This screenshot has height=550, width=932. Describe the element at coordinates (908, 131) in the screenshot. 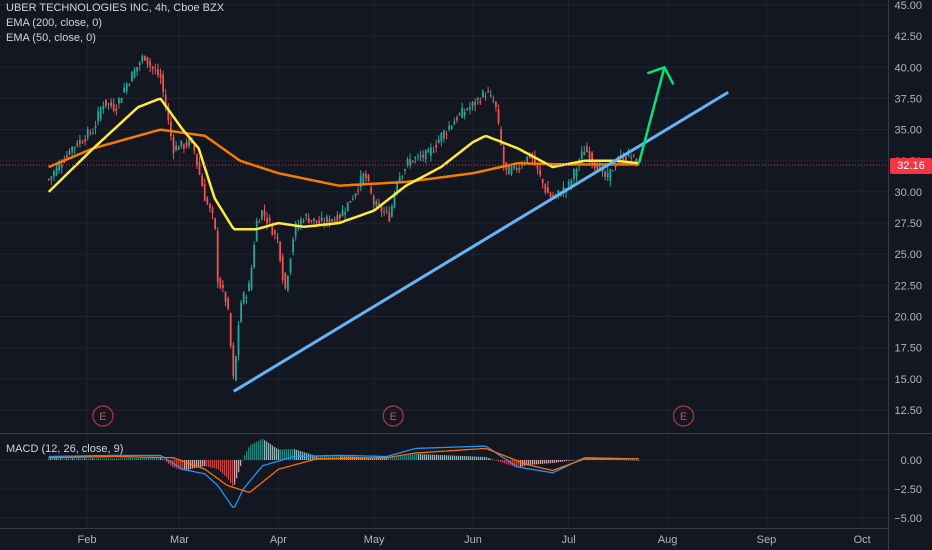

I see `price-axis-label: 35.00` at that location.